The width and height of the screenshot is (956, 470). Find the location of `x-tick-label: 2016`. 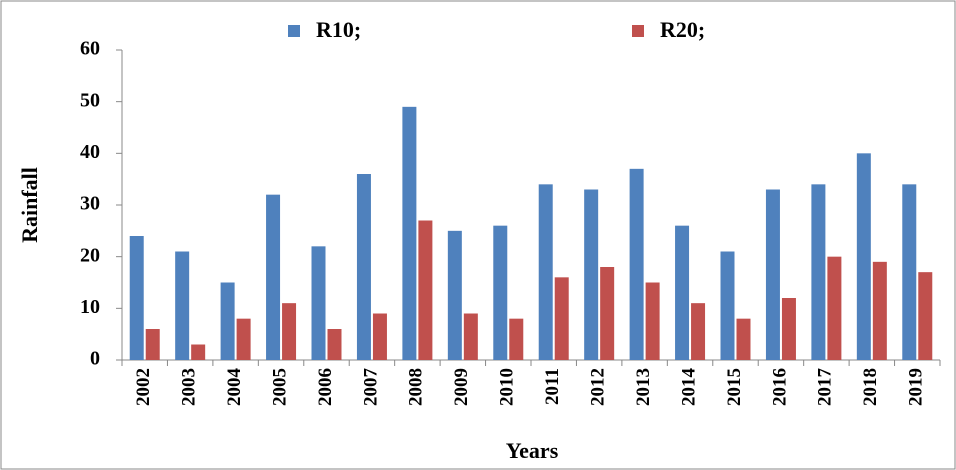

x-tick-label: 2016 is located at coordinates (779, 387).